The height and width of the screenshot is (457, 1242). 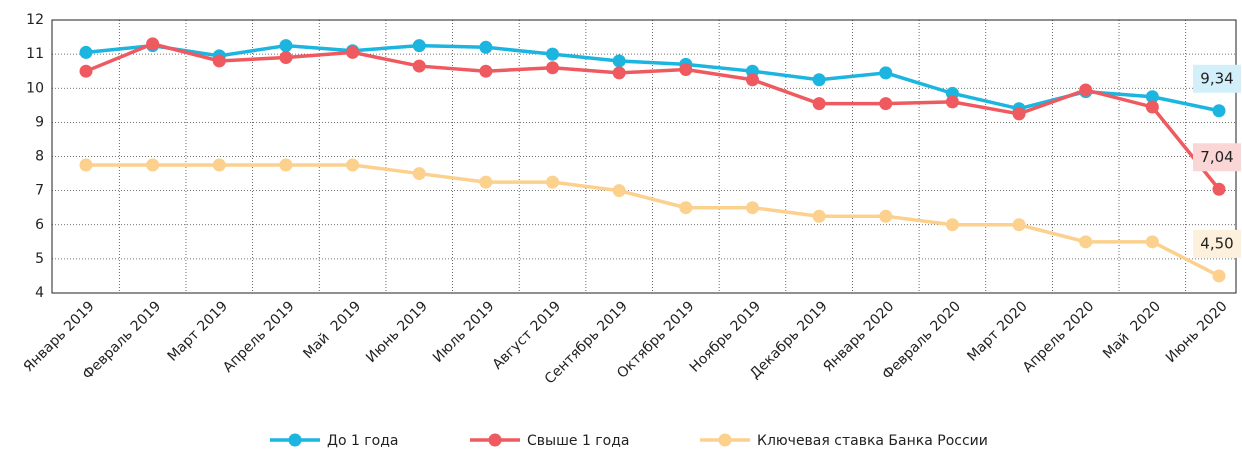 I want to click on y-tick-label: 8, so click(x=39, y=157).